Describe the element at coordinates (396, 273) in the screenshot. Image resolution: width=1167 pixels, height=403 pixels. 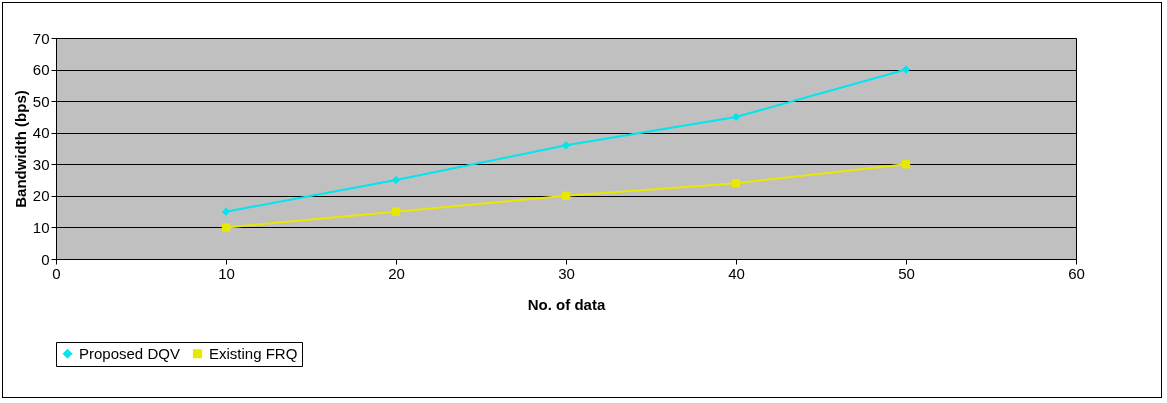
I see `x-tick-label: 20` at that location.